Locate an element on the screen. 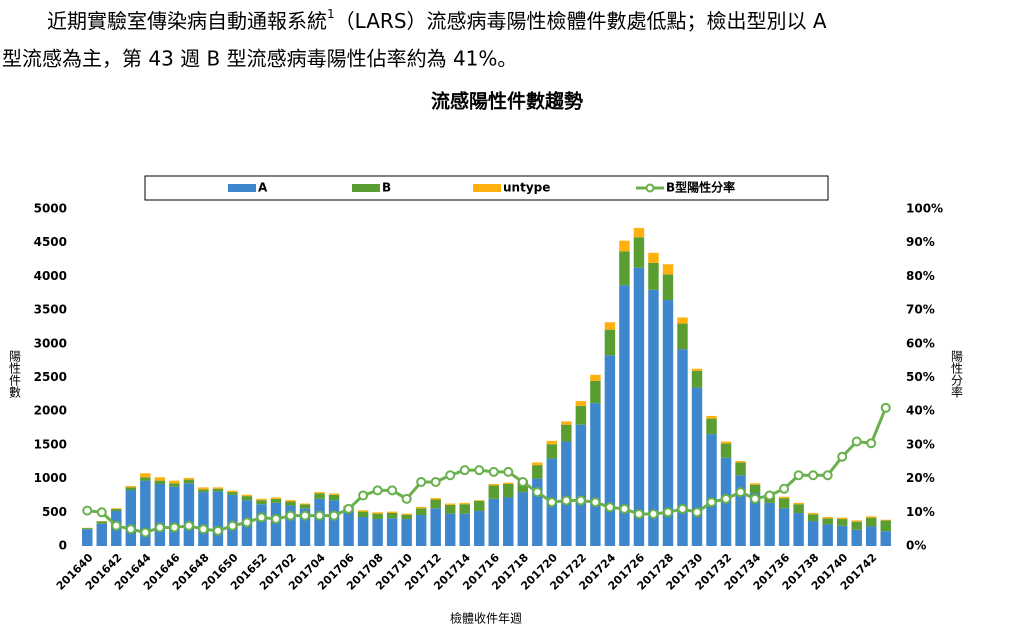 The width and height of the screenshot is (1024, 629). legend-swatch is located at coordinates (242, 188).